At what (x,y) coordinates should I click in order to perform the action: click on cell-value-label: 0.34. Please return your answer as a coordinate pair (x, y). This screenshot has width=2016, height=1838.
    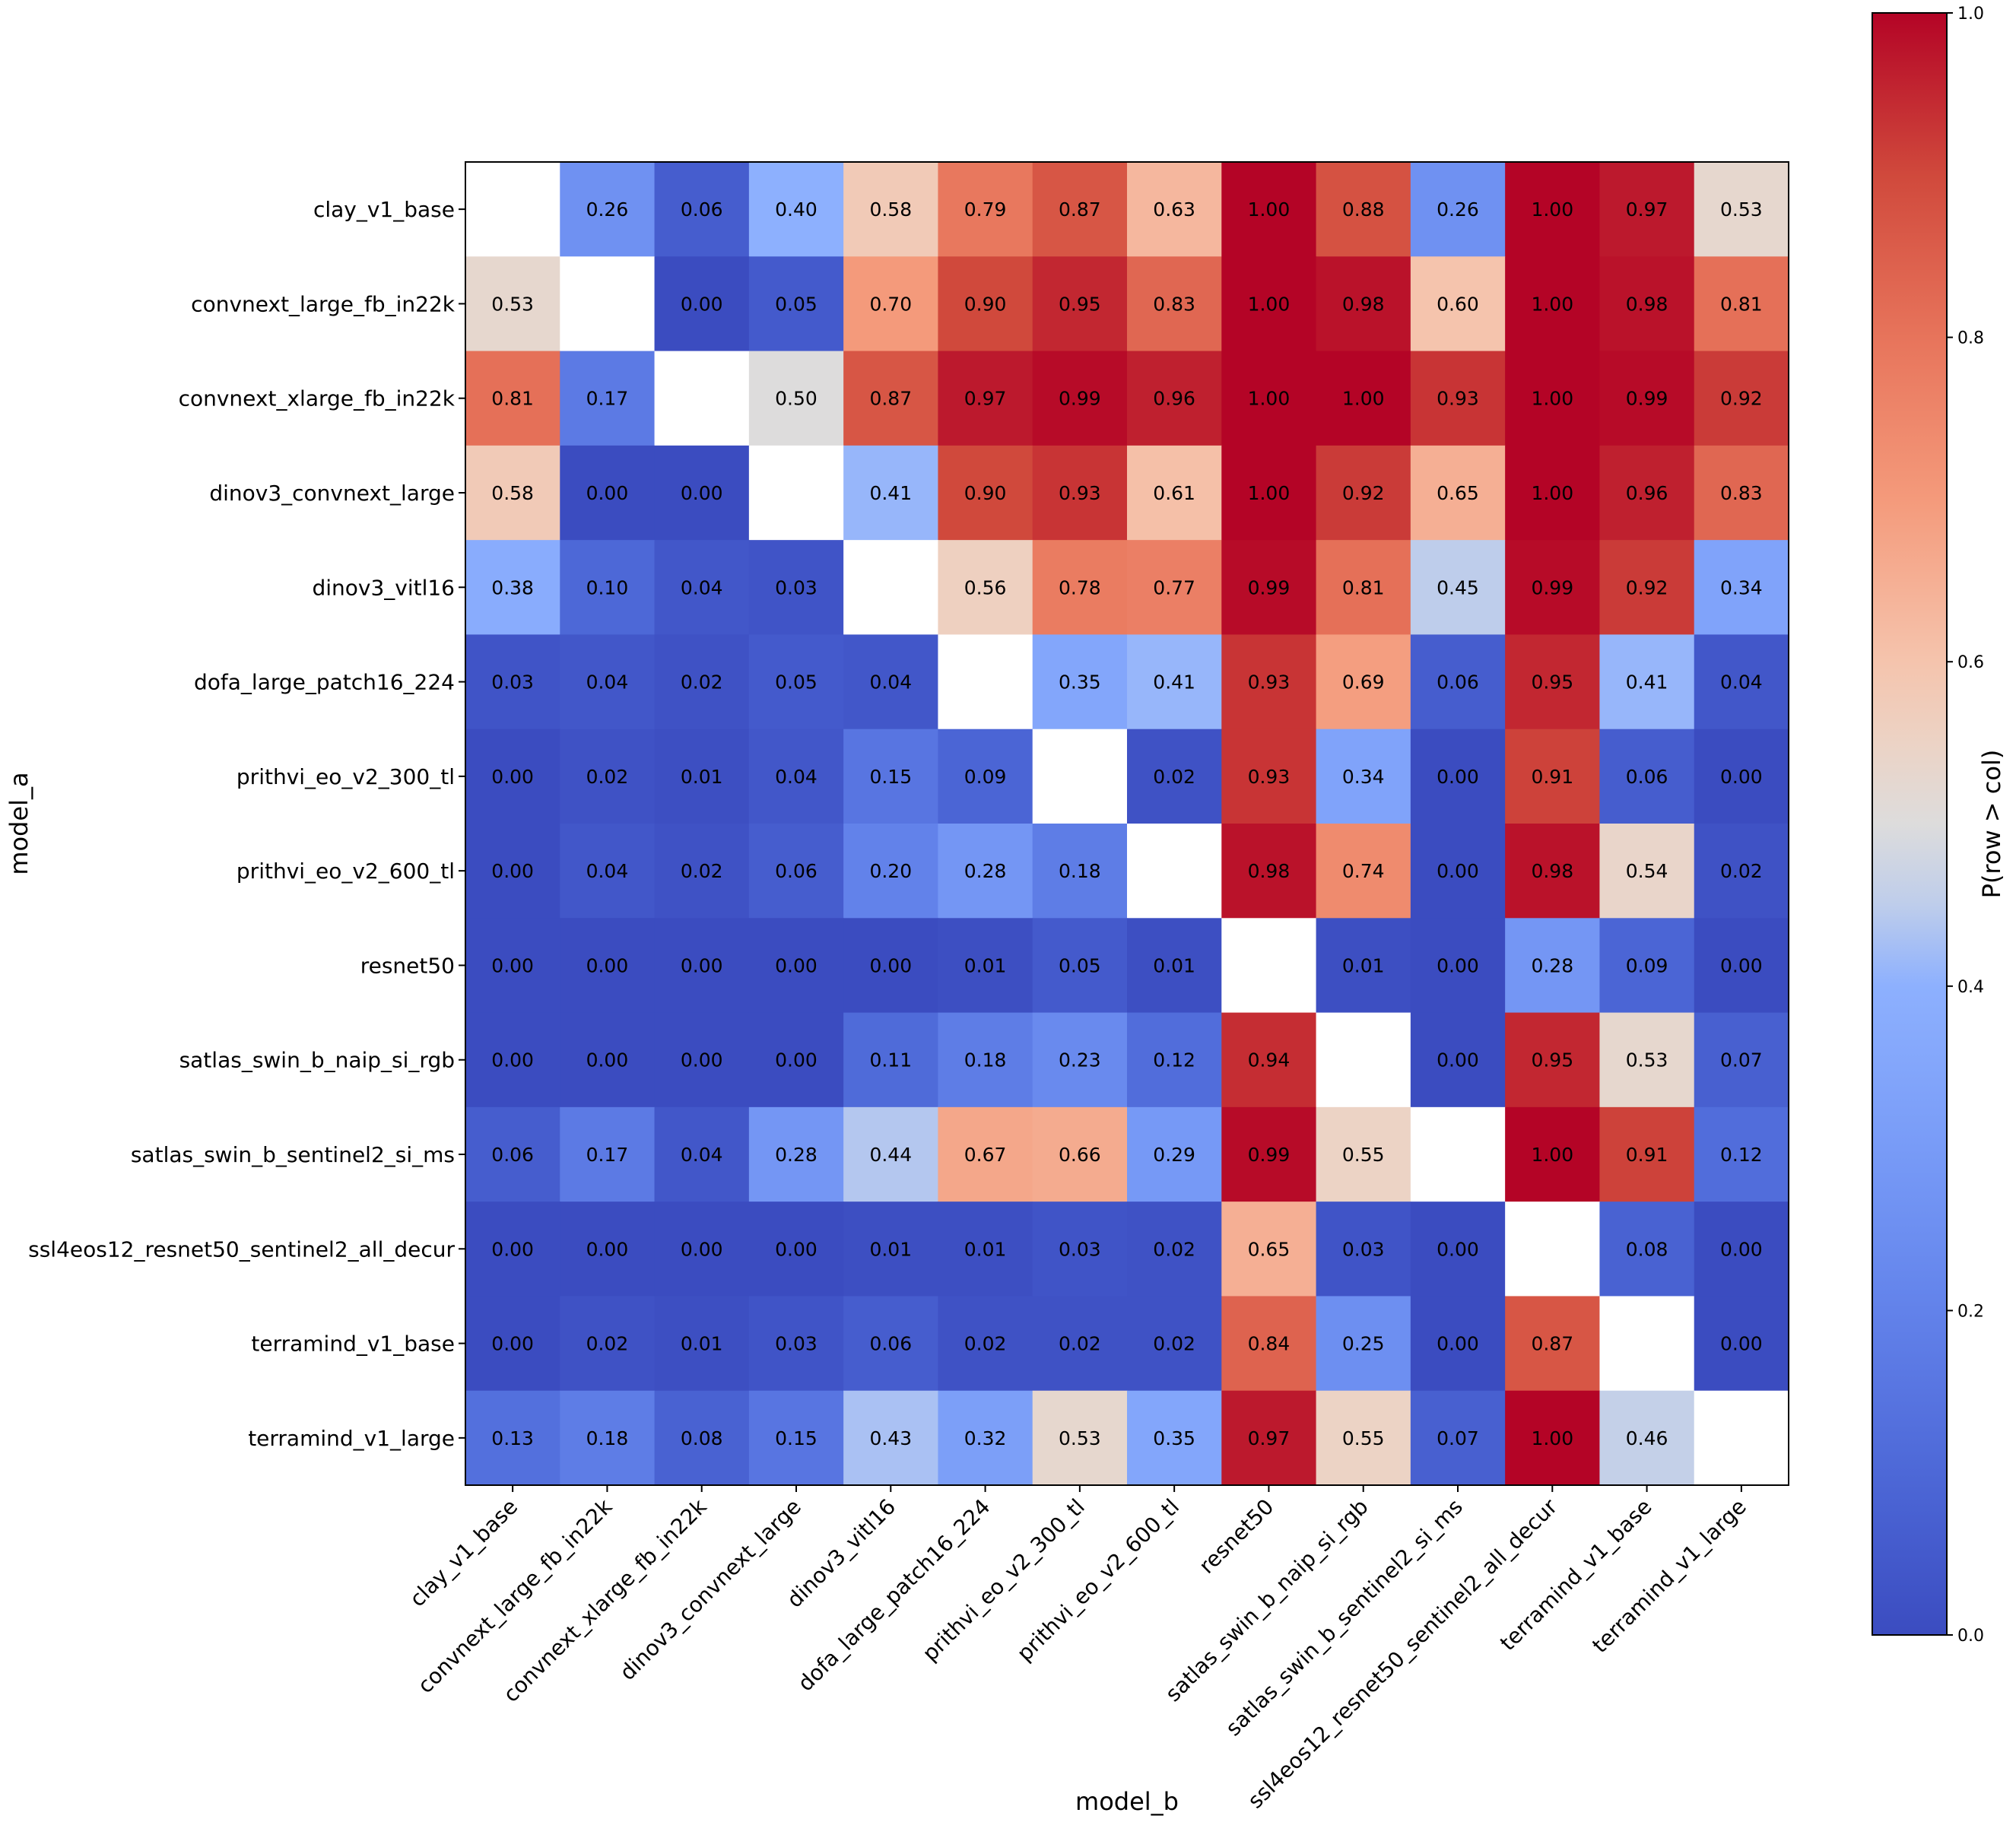
    Looking at the image, I should click on (1364, 777).